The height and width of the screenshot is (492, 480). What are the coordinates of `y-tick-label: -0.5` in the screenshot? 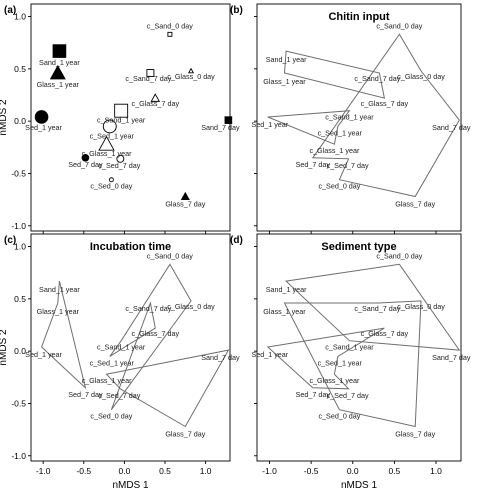 It's located at (18, 173).